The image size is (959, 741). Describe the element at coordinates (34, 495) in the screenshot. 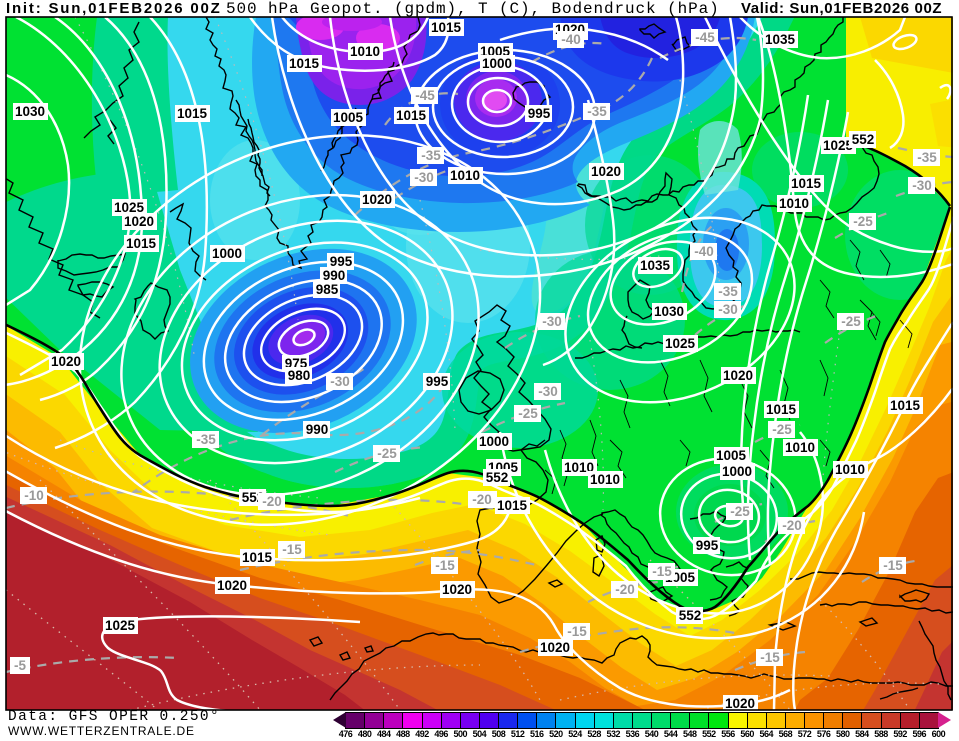

I see `svg-text: -10` at that location.